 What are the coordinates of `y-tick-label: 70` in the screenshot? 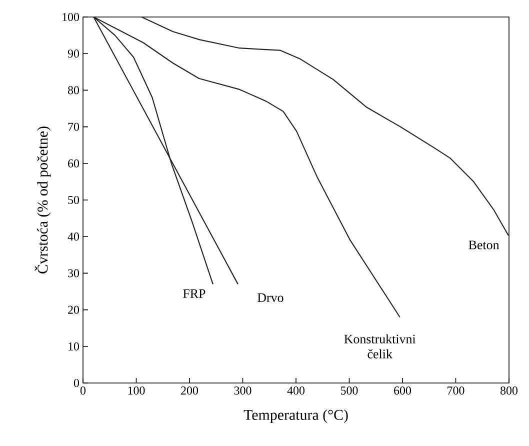 It's located at (74, 126).